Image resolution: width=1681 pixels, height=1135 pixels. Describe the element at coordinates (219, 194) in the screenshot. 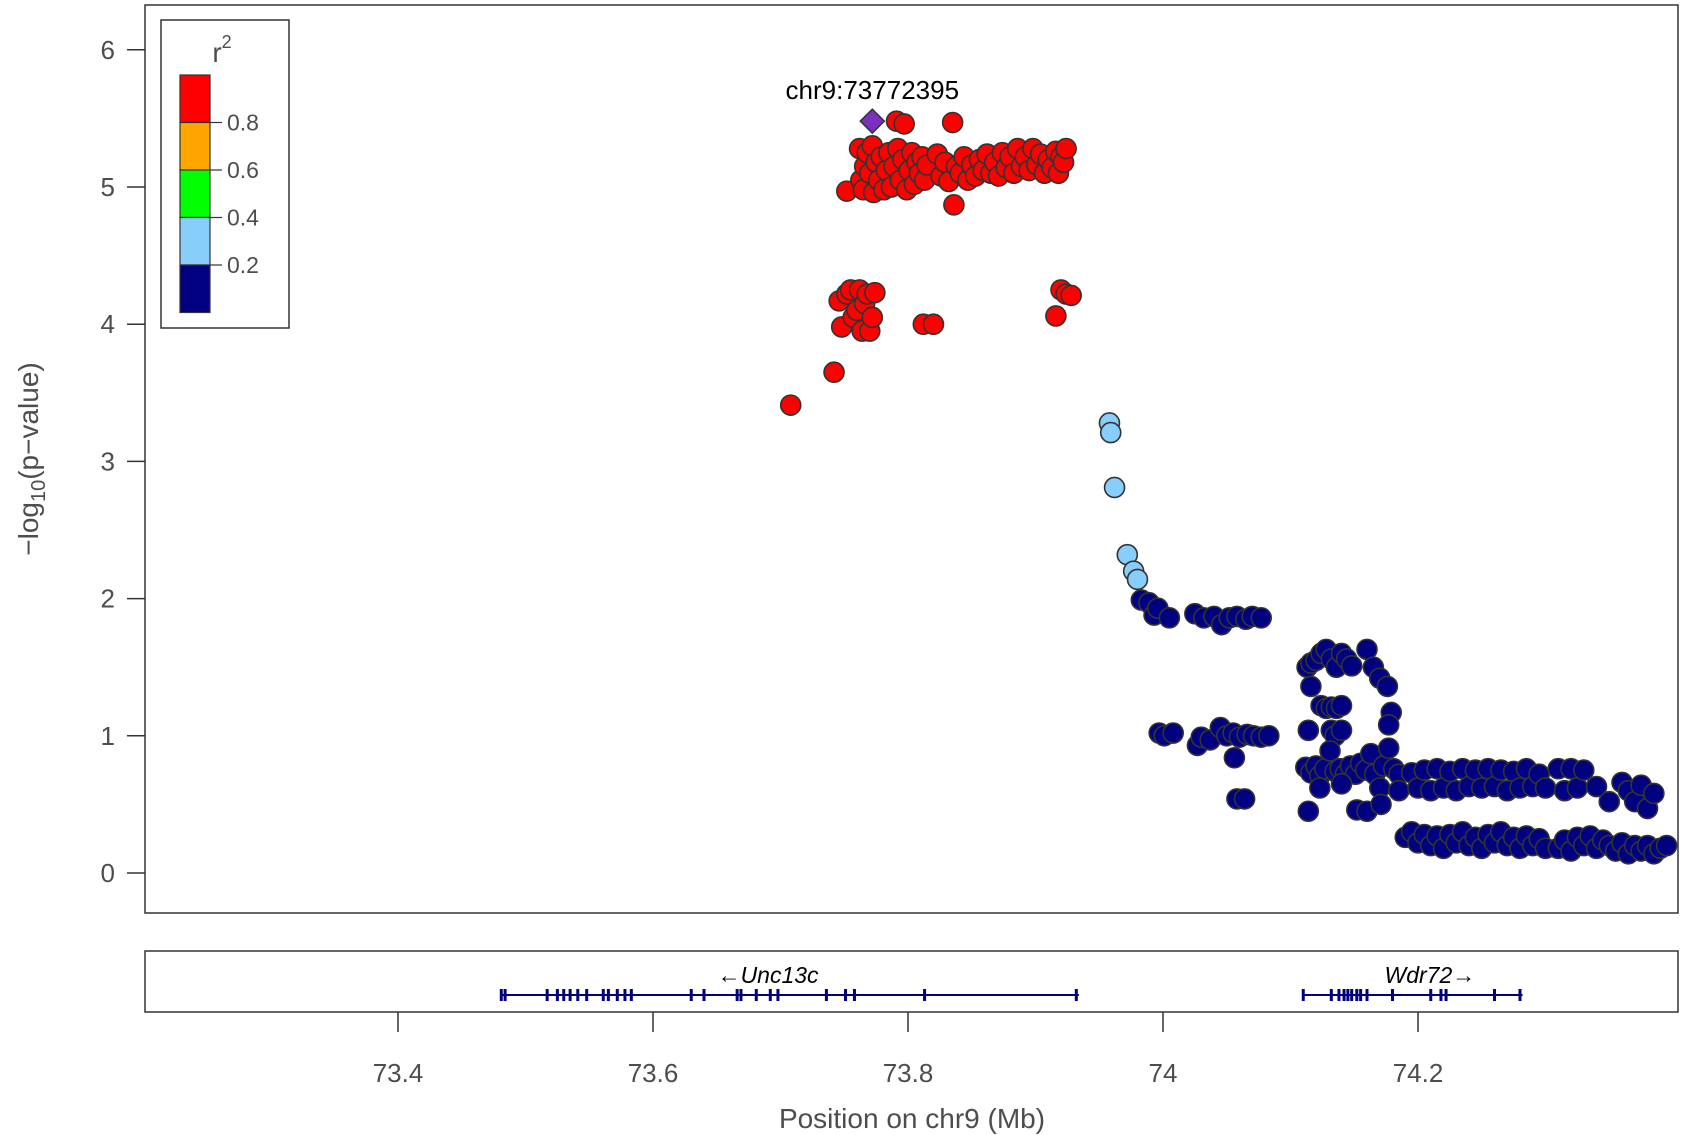

I see `legend-color-bins: 0.8 0.6 0.4 0.2` at that location.